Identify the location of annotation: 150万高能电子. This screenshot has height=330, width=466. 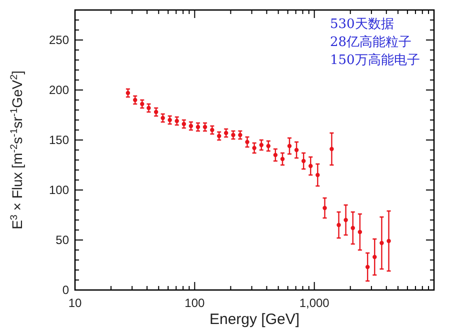
(375, 60).